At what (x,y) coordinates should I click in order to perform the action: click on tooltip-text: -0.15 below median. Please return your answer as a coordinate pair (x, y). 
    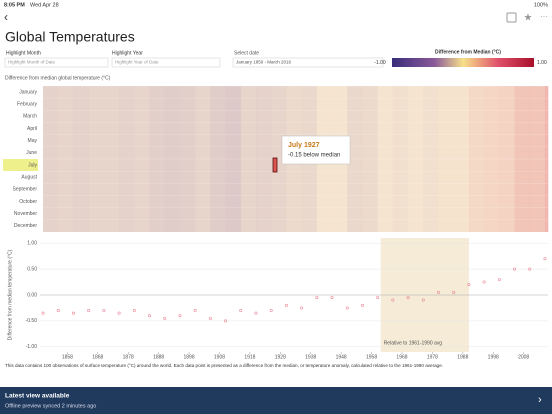
    Looking at the image, I should click on (314, 156).